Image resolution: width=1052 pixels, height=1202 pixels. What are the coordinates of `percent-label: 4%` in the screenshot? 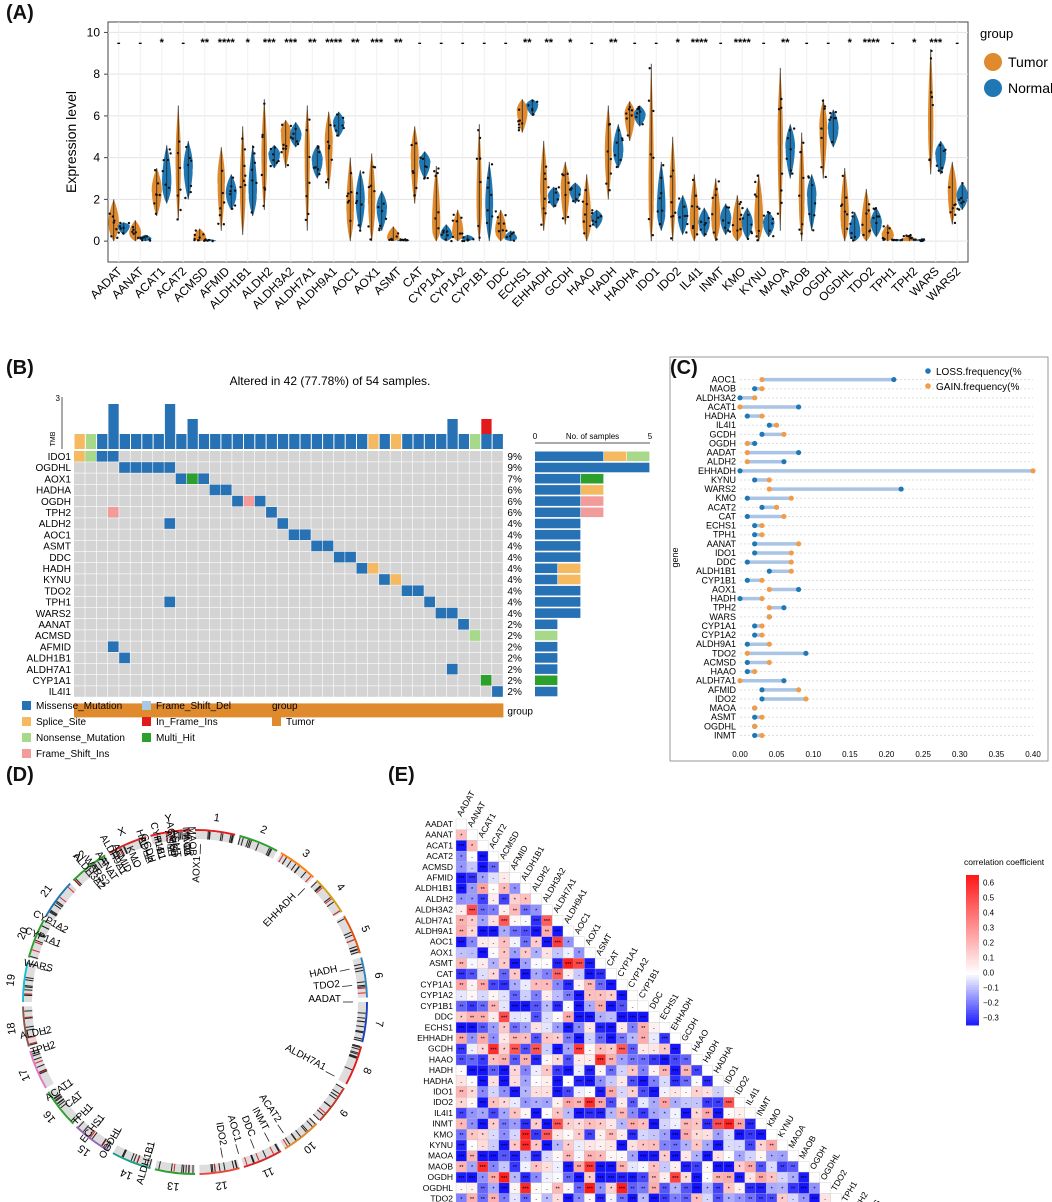 It's located at (514, 558).